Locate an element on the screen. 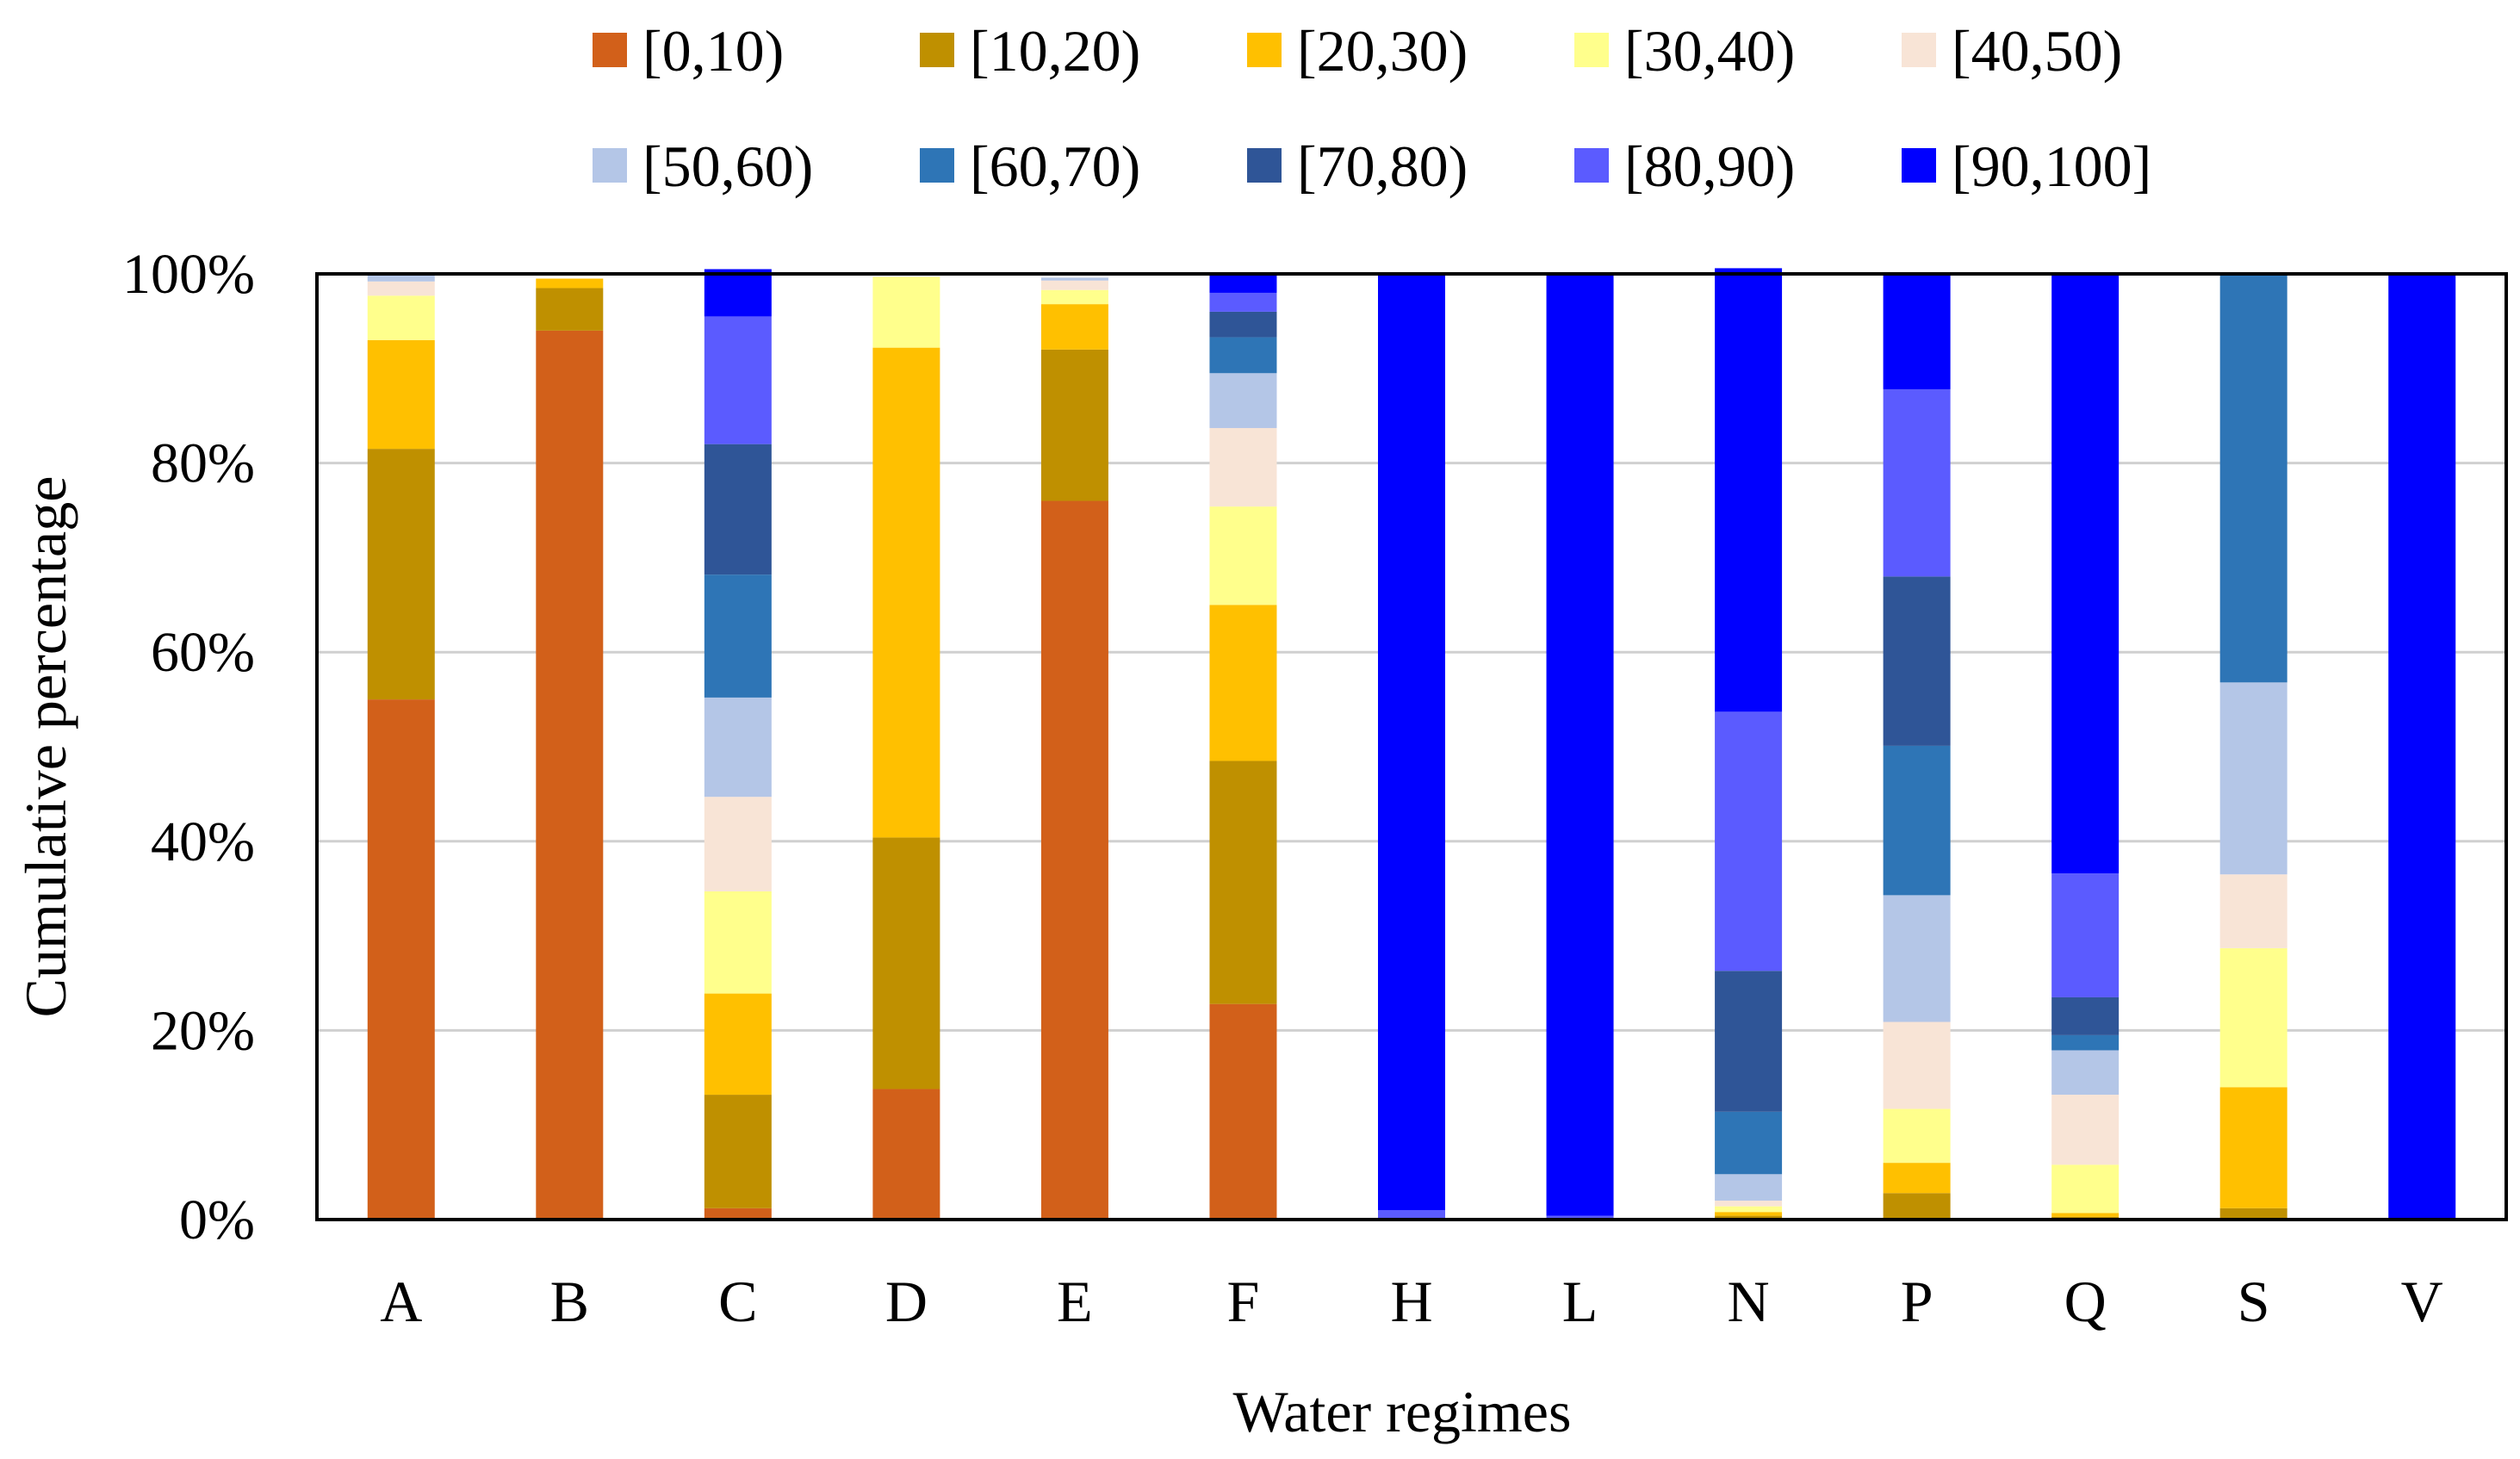  legend-label: [0,10) is located at coordinates (713, 51).